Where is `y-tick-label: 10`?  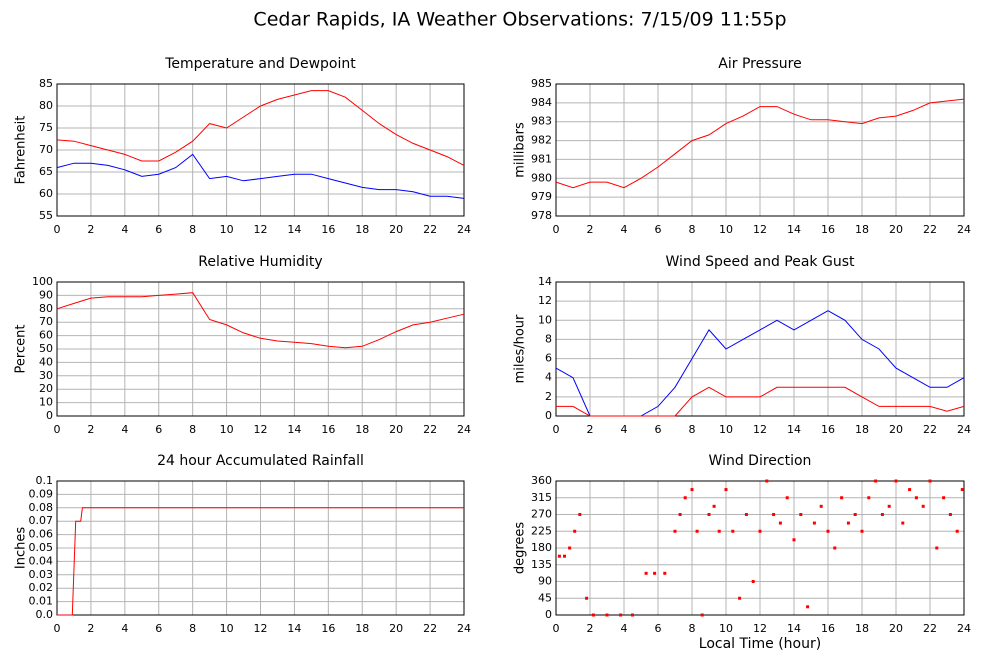 y-tick-label: 10 is located at coordinates (46, 402).